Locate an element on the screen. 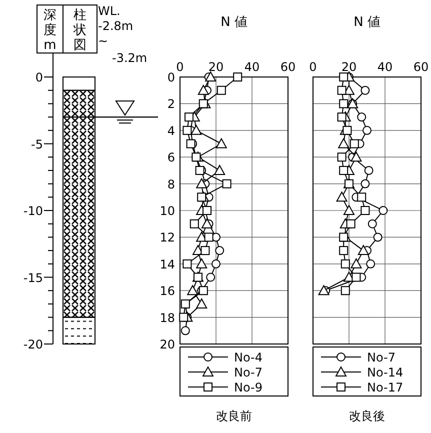 Image resolution: width=431 pixels, height=433 pixels. y-tick-label: 8 is located at coordinates (171, 184).